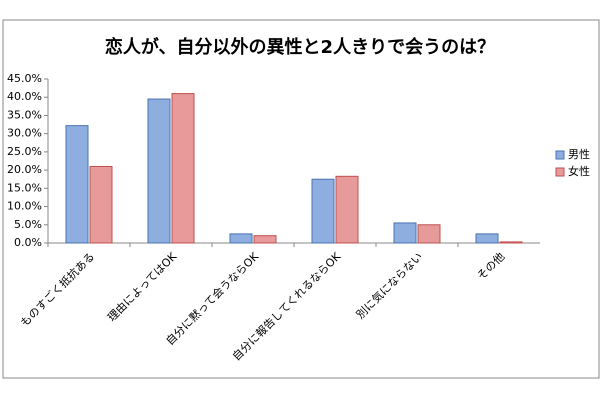  Describe the element at coordinates (24, 78) in the screenshot. I see `y-tick-label: 45.0%` at that location.